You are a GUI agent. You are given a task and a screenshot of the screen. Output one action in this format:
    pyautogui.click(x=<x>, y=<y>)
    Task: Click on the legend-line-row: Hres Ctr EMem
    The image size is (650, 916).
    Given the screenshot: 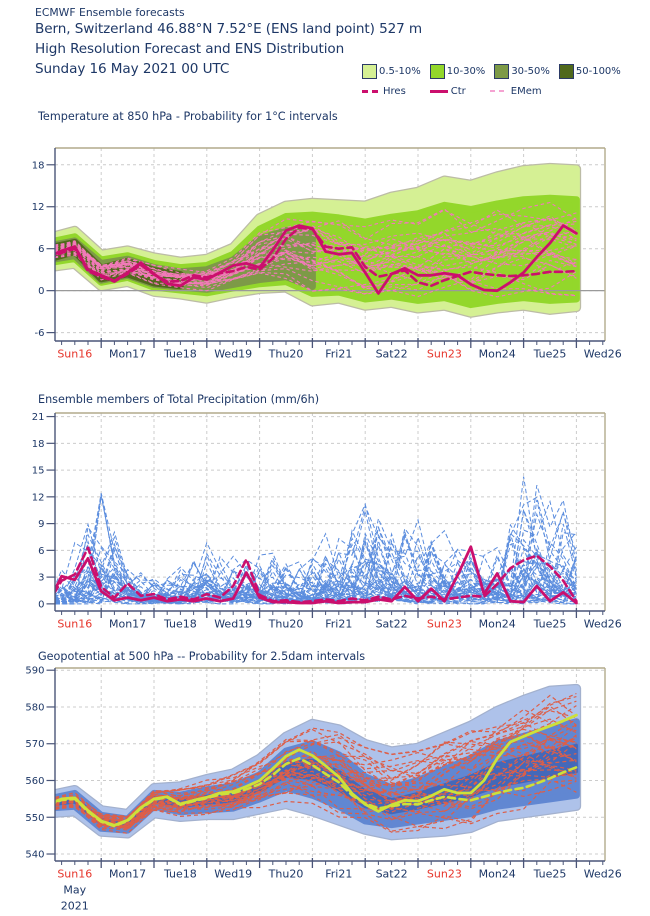 What is the action you would take?
    pyautogui.click(x=504, y=91)
    